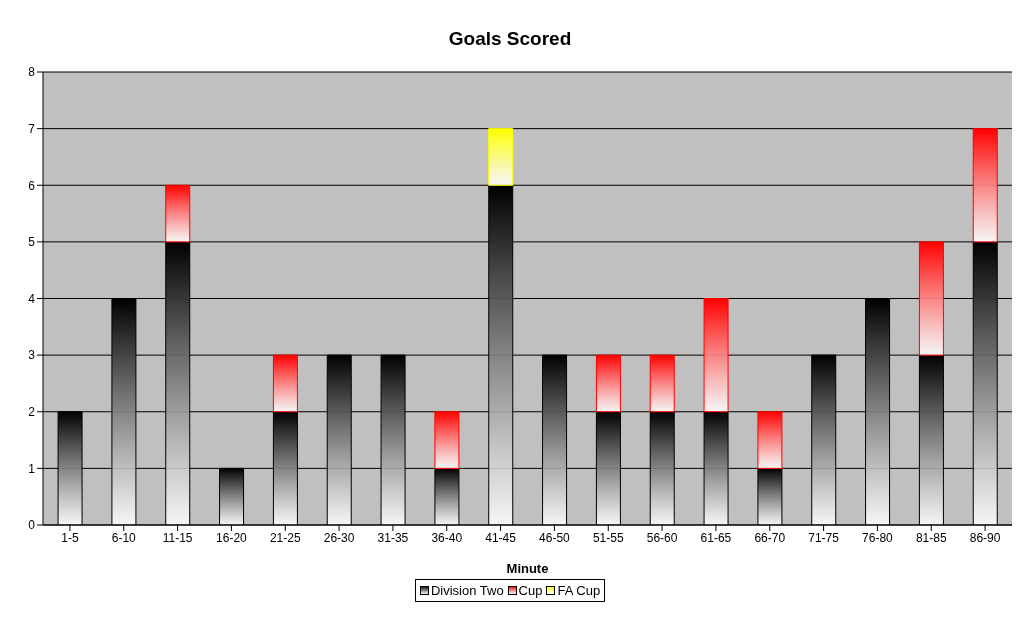 This screenshot has width=1020, height=620. Describe the element at coordinates (985, 537) in the screenshot. I see `x-tick-label: 86-90` at that location.